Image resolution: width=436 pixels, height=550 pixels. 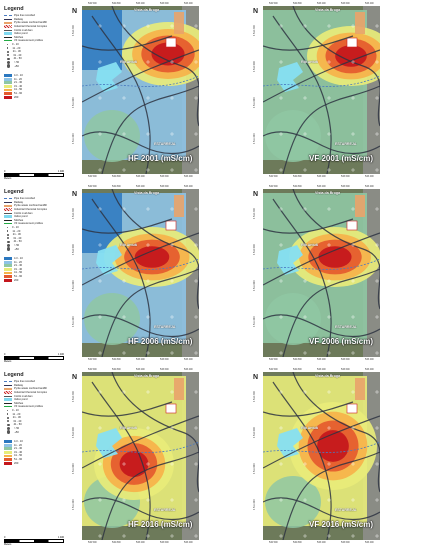 What do you see at coordinates (179, 206) in the screenshot?
I see `landfill` at bounding box center [179, 206].